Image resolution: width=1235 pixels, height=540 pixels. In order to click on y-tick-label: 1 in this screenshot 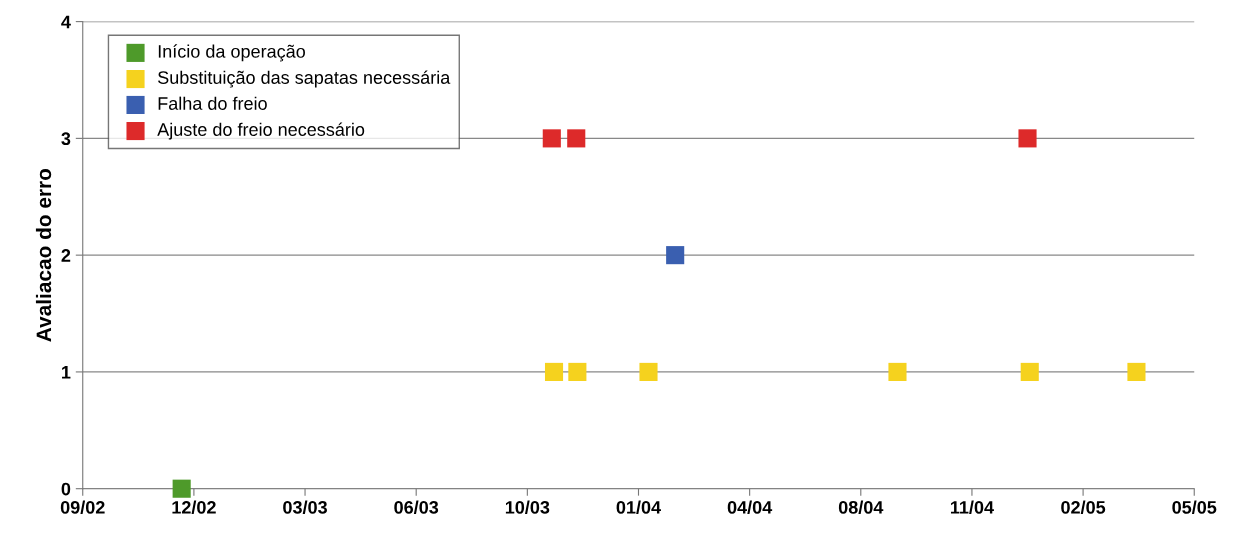, I will do `click(66, 372)`.